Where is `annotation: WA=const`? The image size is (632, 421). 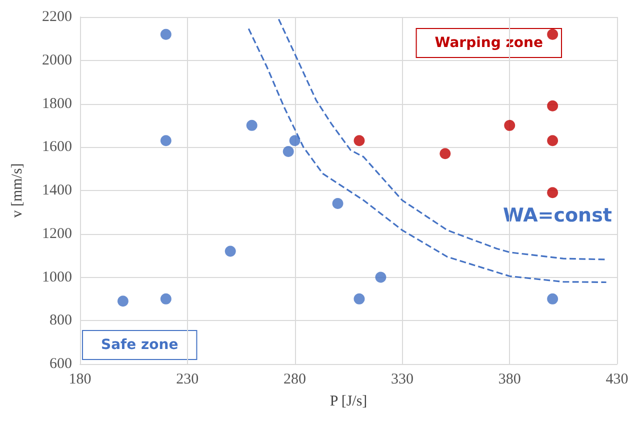 annotation: WA=const is located at coordinates (557, 215).